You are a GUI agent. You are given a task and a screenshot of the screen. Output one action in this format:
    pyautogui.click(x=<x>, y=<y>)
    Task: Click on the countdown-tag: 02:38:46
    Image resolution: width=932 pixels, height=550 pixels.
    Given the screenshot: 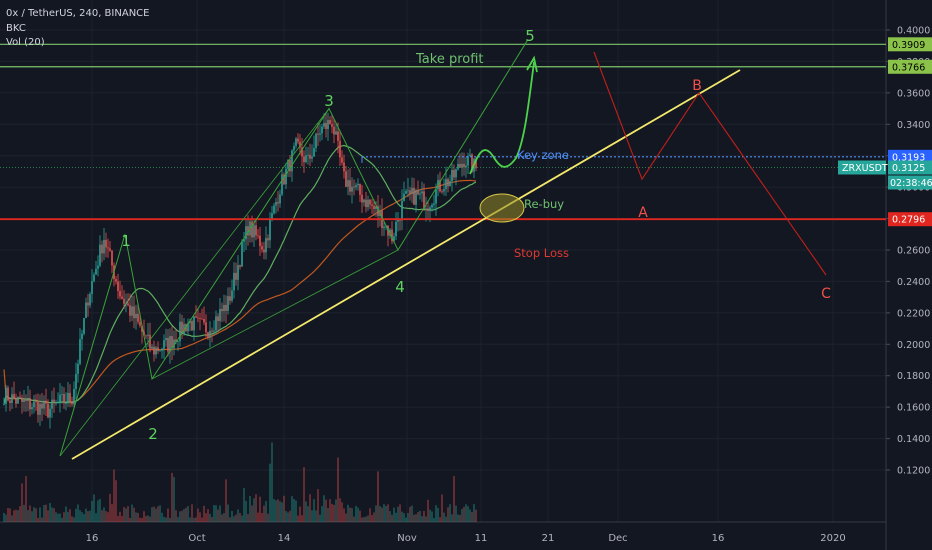 What is the action you would take?
    pyautogui.click(x=911, y=183)
    